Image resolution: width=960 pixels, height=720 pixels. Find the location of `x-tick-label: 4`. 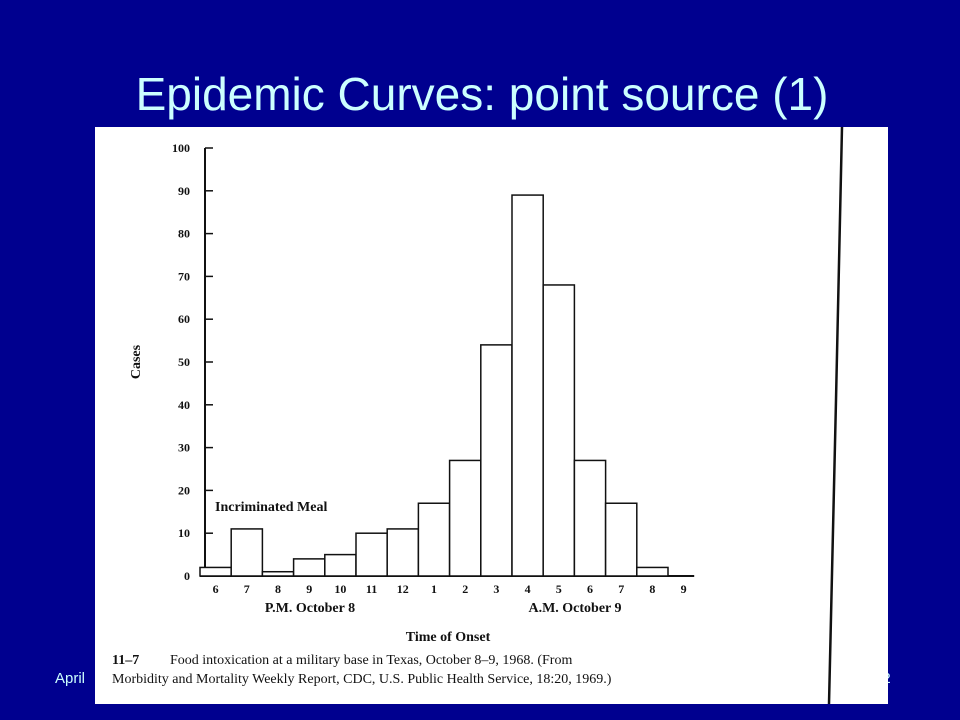

x-tick-label: 4 is located at coordinates (528, 589).